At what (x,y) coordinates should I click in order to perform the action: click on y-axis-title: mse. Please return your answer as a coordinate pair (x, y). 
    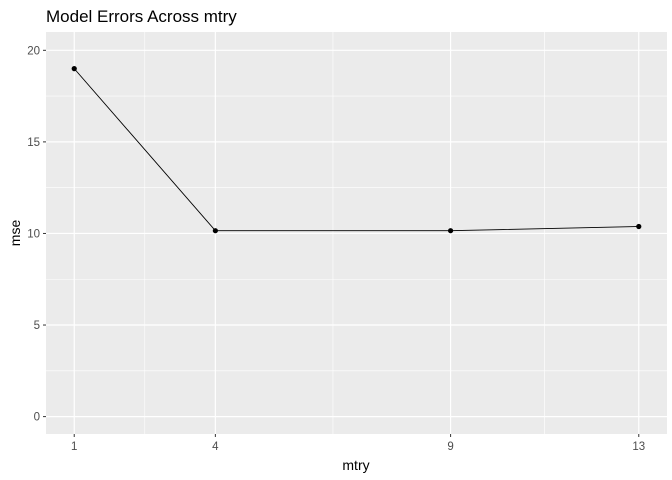
    Looking at the image, I should click on (15, 233).